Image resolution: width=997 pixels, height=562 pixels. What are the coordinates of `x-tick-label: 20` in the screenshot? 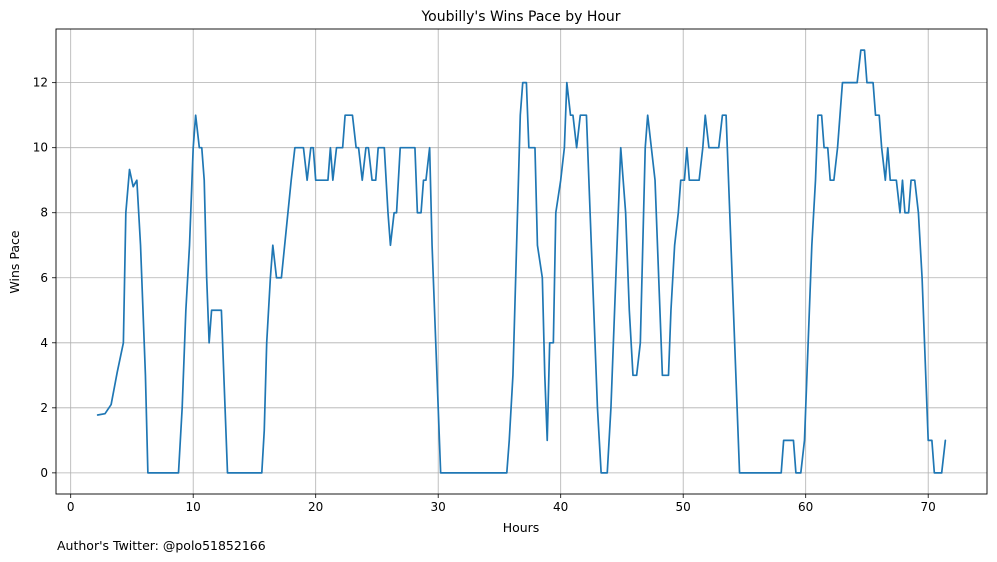 It's located at (315, 507).